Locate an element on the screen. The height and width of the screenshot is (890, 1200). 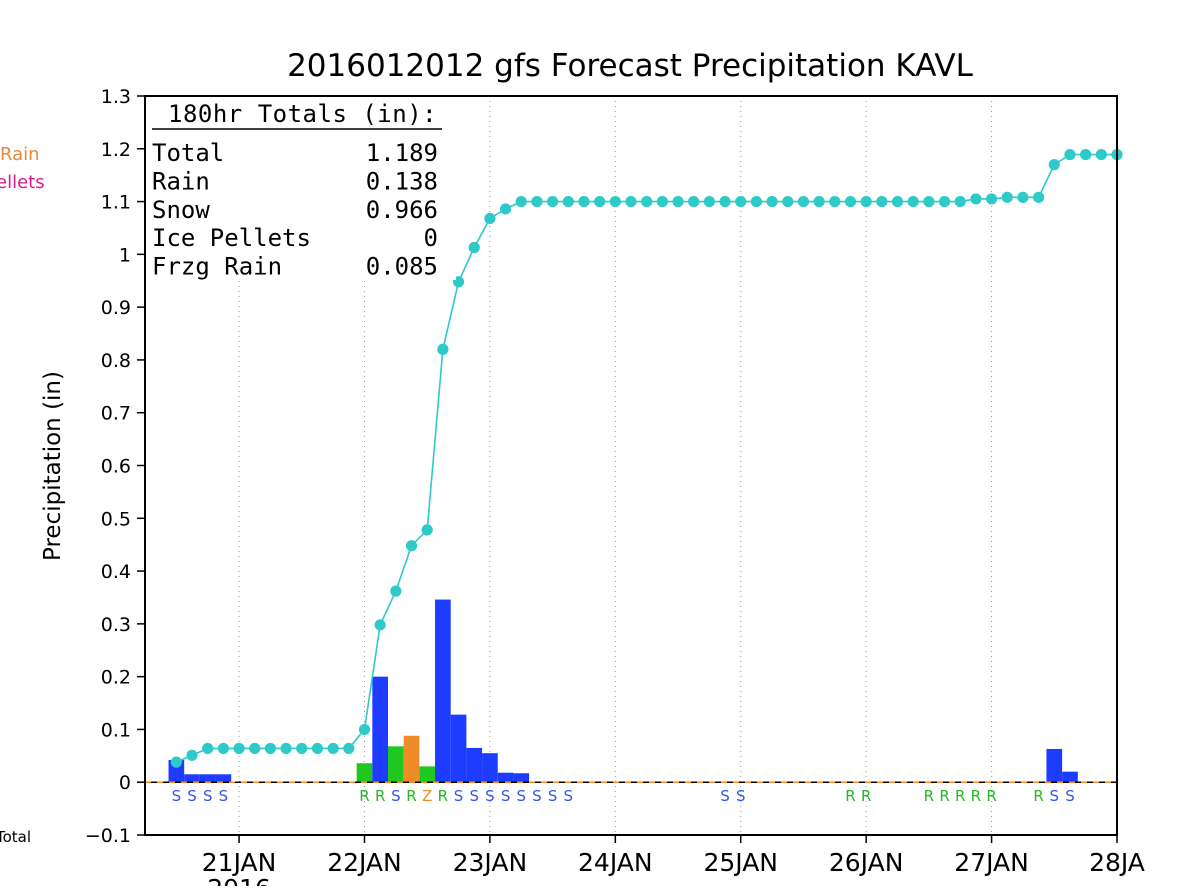
x-tick-label: 21JAN is located at coordinates (239, 862).